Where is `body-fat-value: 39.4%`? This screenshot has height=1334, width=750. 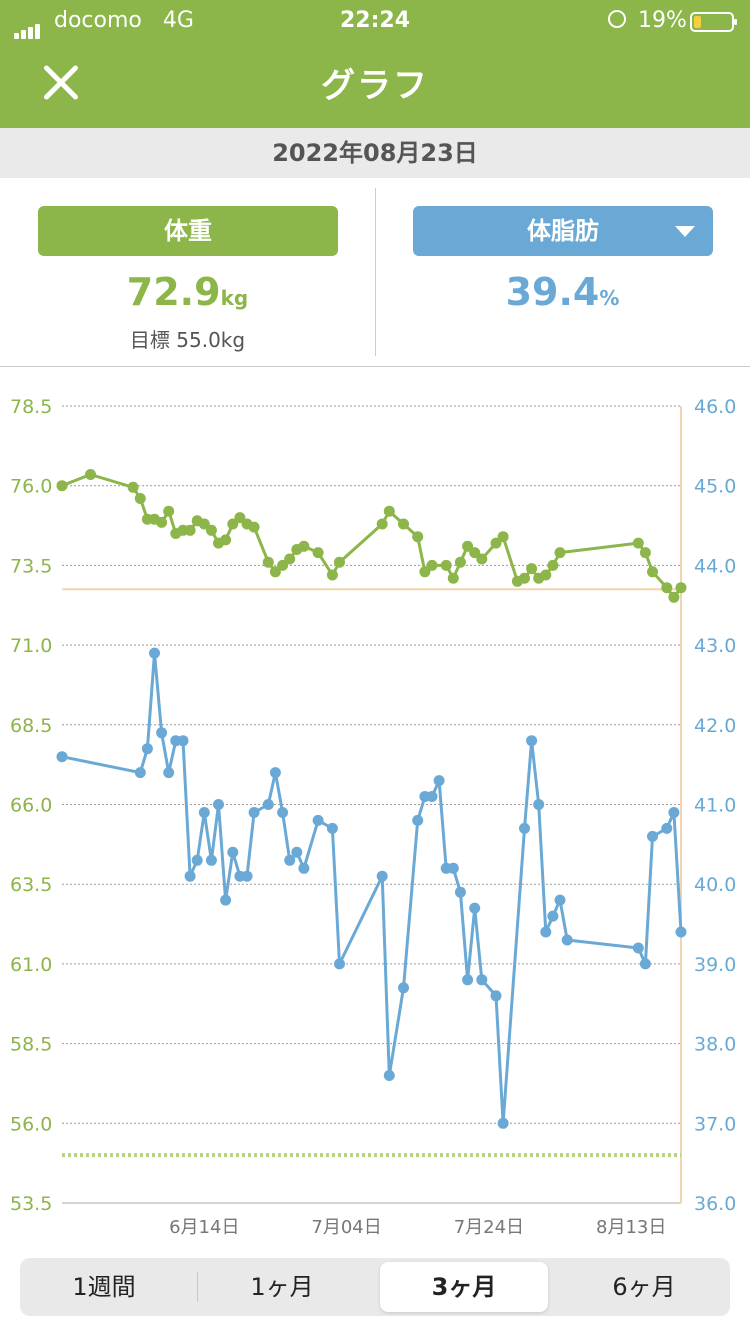
body-fat-value: 39.4% is located at coordinates (562, 292).